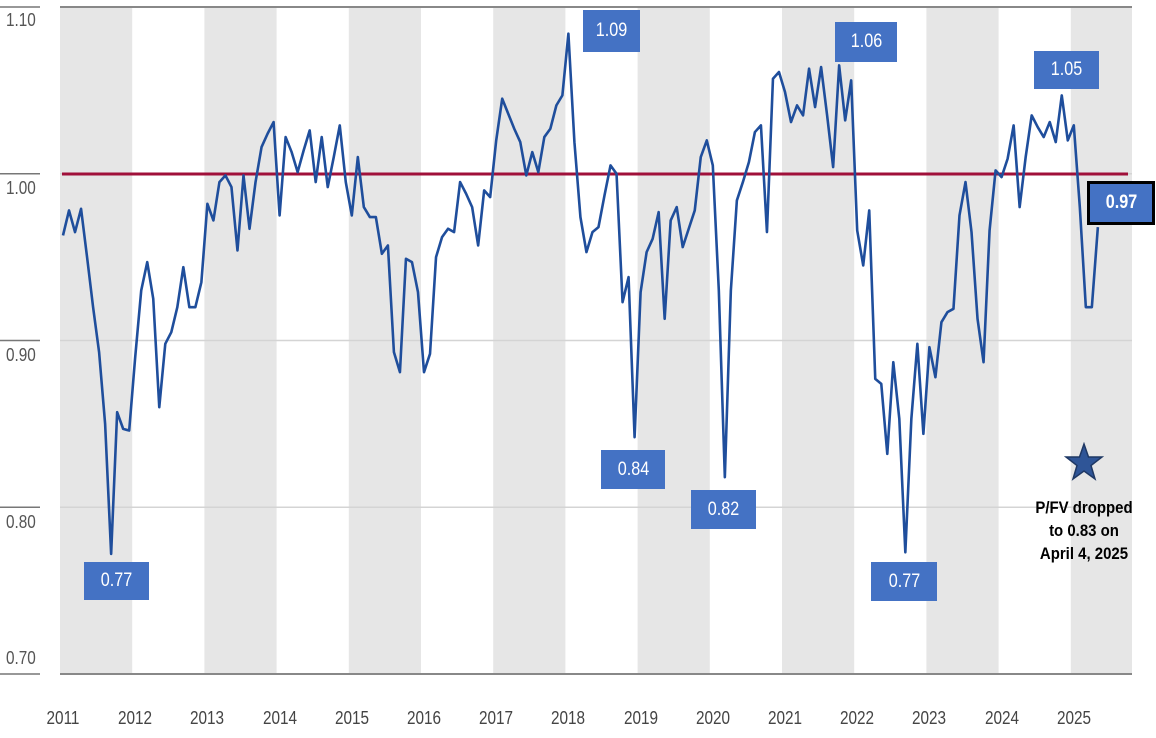  Describe the element at coordinates (1084, 530) in the screenshot. I see `annotation-text: P/FV dropped to 0.83 on April 4, 2025` at that location.